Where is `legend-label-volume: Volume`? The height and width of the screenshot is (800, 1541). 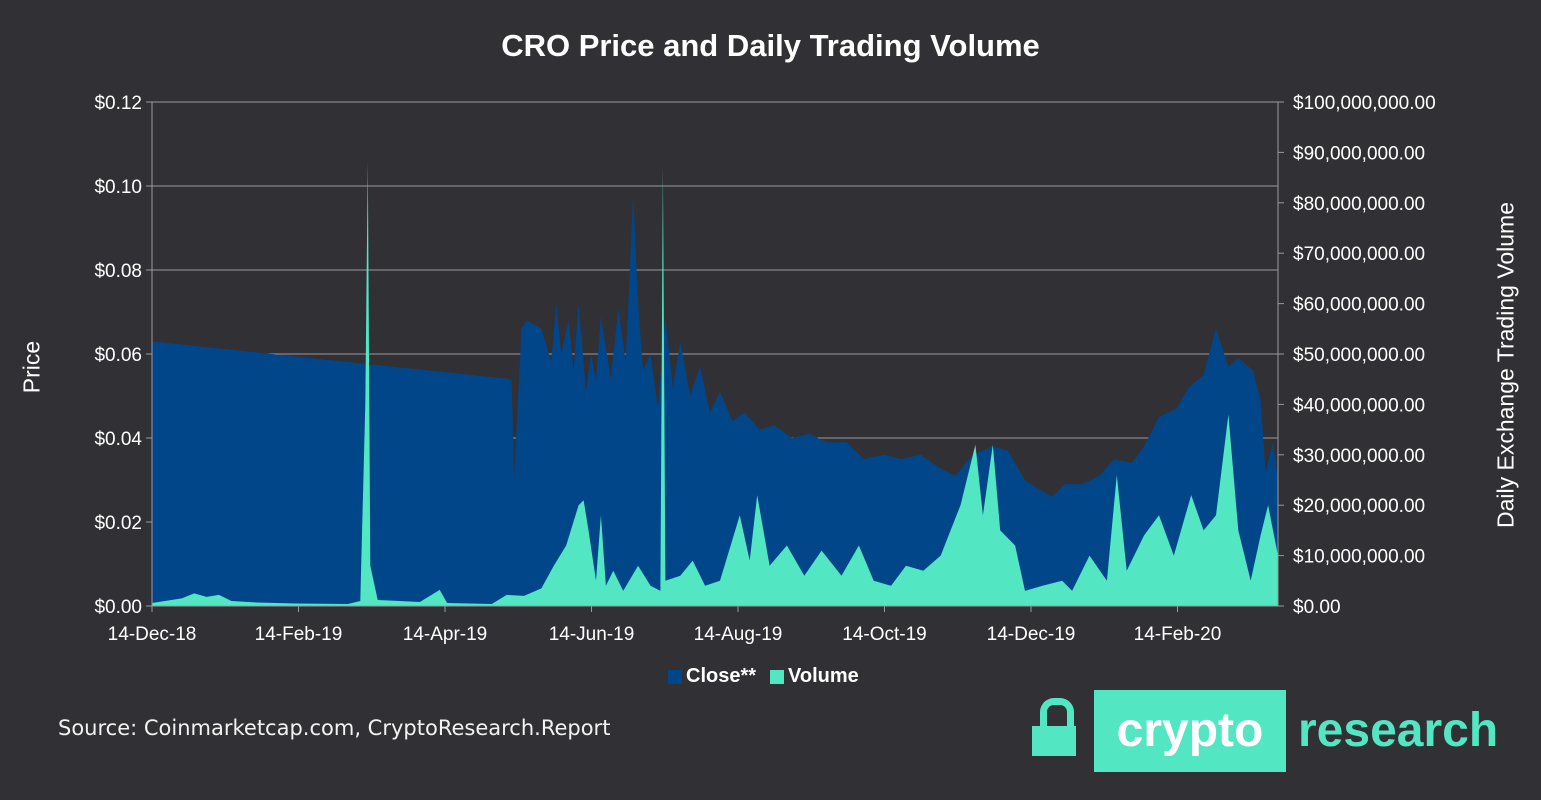 legend-label-volume: Volume is located at coordinates (823, 676).